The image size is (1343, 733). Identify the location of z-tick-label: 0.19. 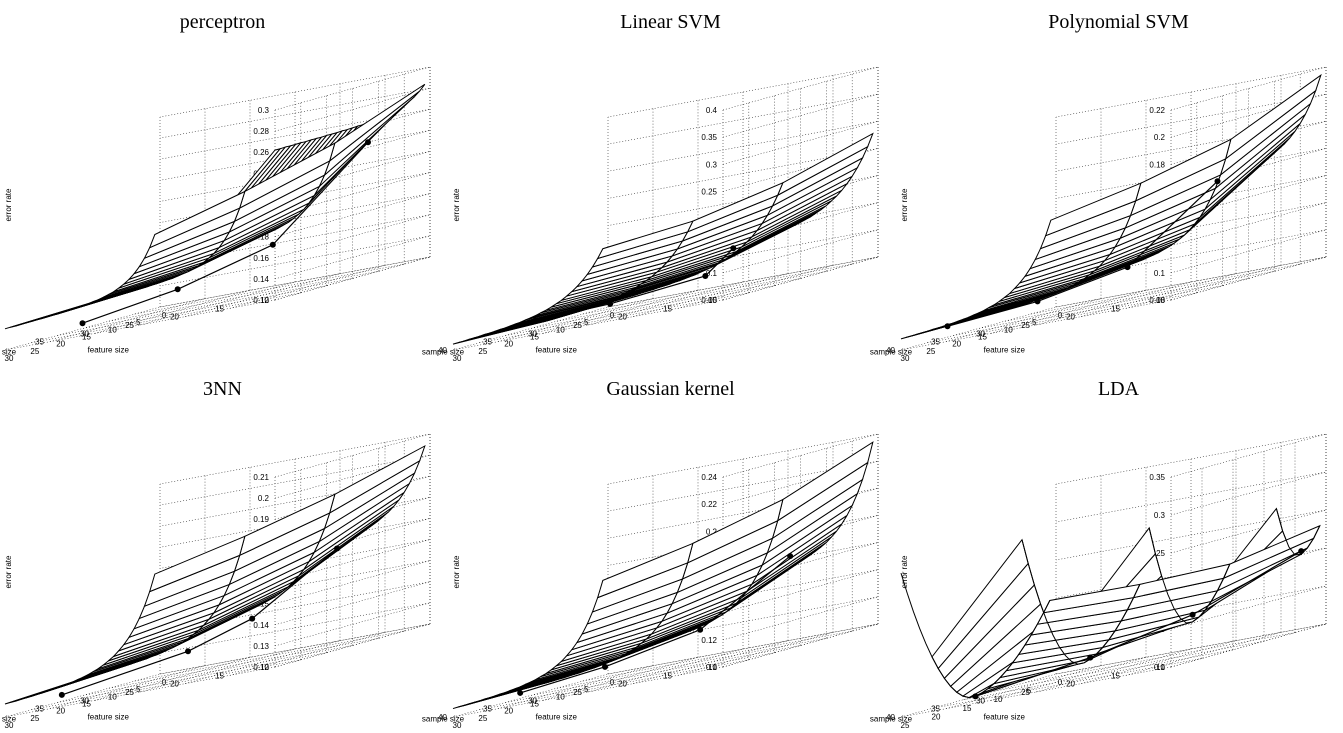
(261, 519).